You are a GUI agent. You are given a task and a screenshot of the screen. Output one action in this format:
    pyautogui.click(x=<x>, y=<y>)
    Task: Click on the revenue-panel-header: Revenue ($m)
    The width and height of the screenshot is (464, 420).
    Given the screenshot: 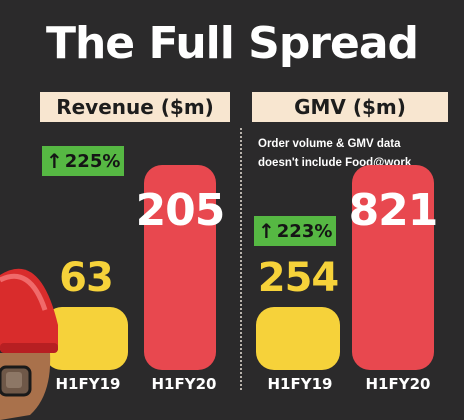 What is the action you would take?
    pyautogui.click(x=135, y=107)
    